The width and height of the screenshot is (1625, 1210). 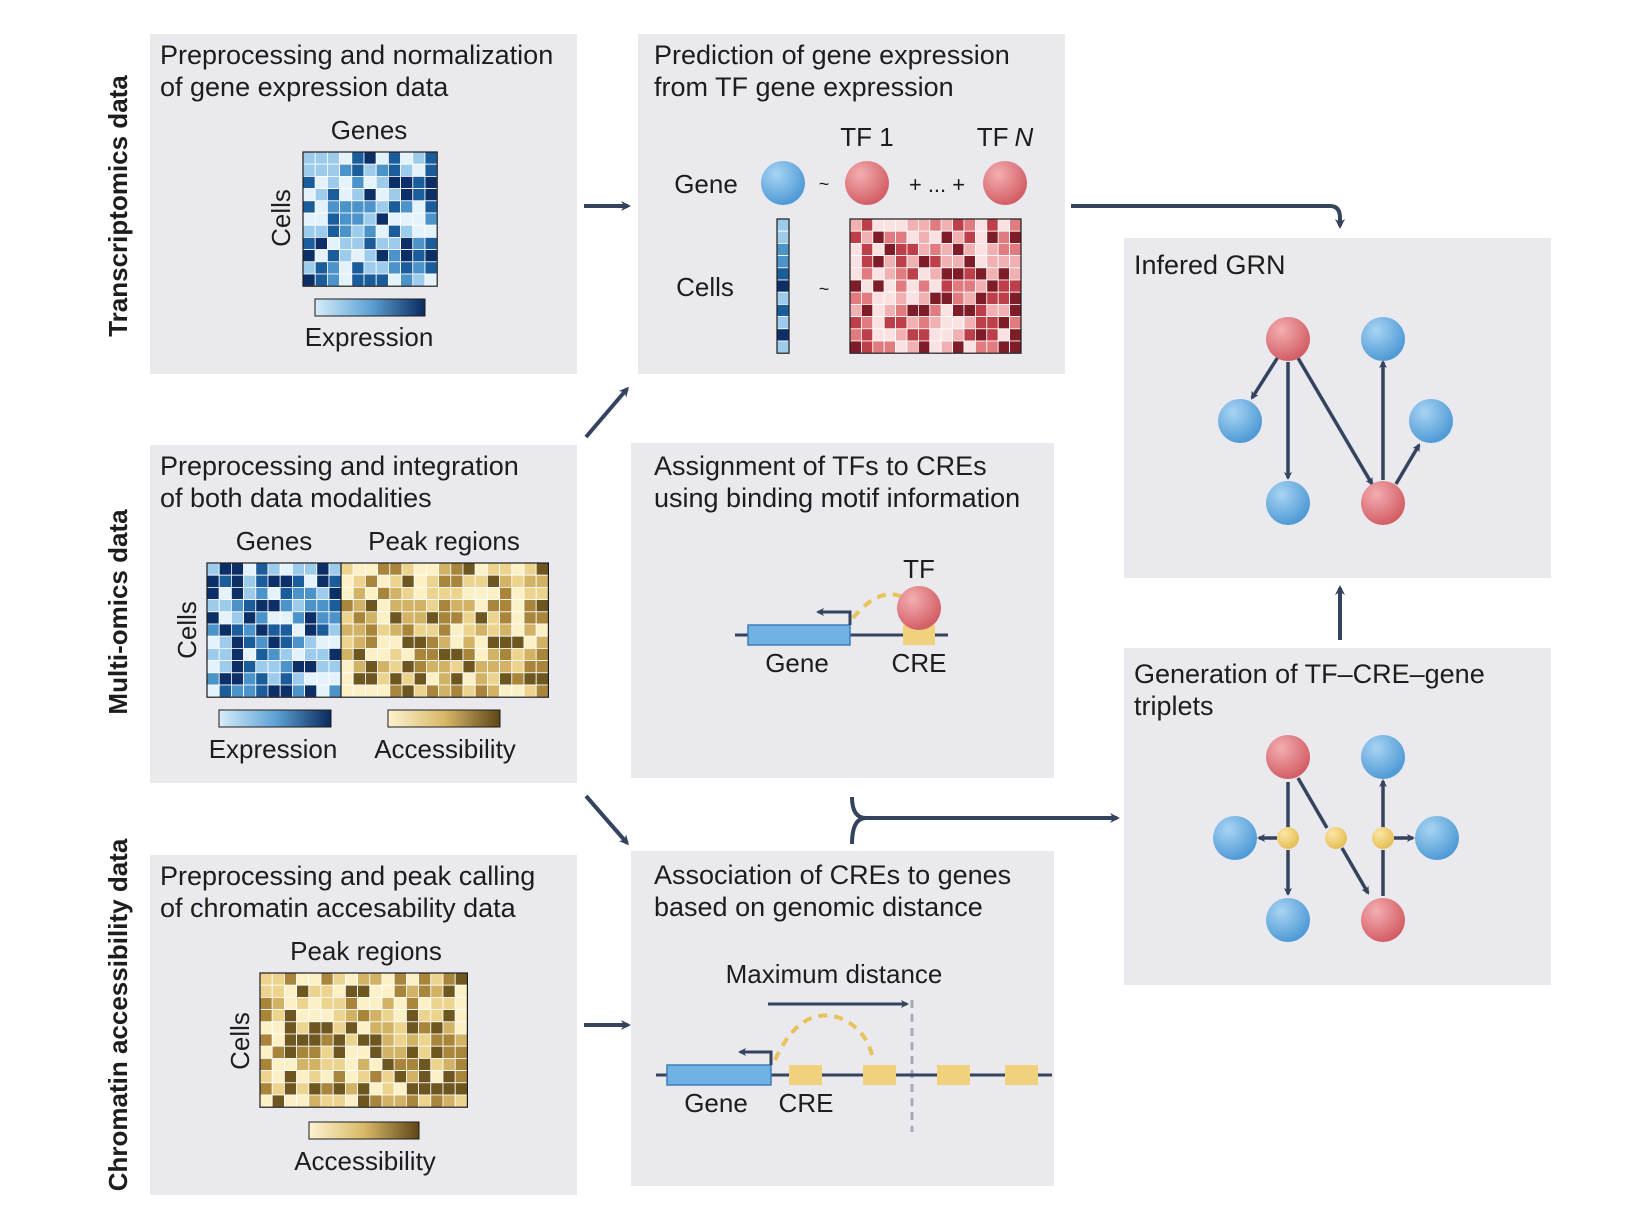 What do you see at coordinates (370, 219) in the screenshot?
I see `expression-heatmap` at bounding box center [370, 219].